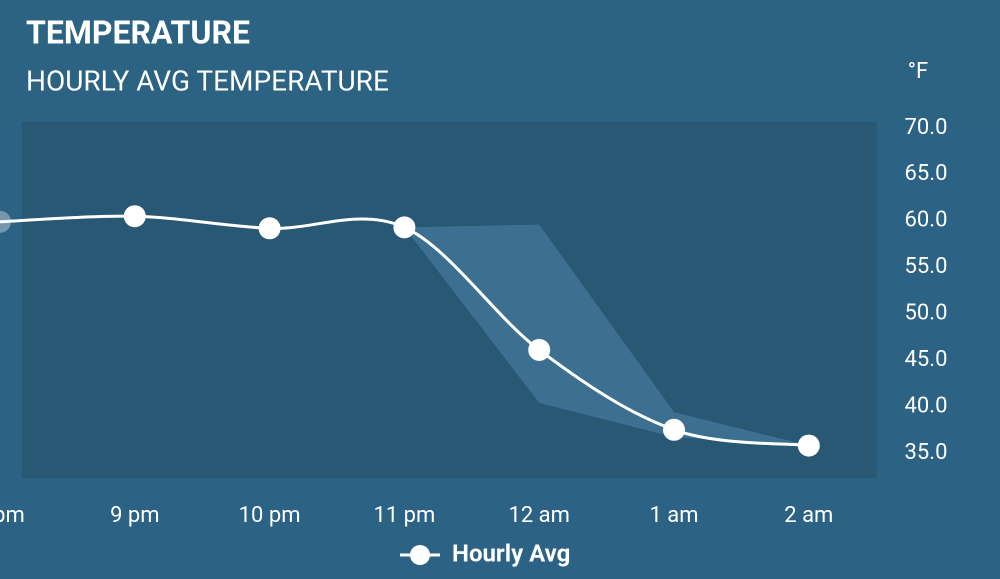  What do you see at coordinates (926, 405) in the screenshot?
I see `y-tick-label: 40.0` at bounding box center [926, 405].